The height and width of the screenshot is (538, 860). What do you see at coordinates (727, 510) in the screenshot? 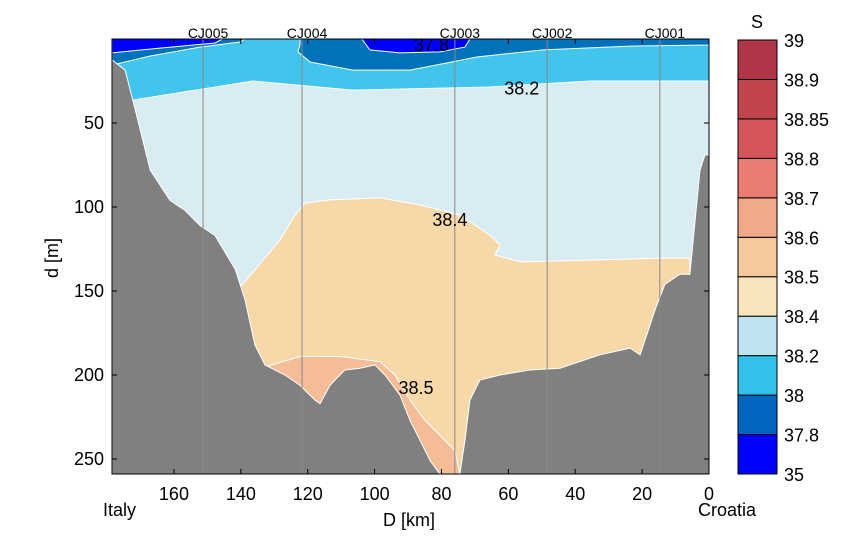
I see `right-end-label: Croatia` at bounding box center [727, 510].